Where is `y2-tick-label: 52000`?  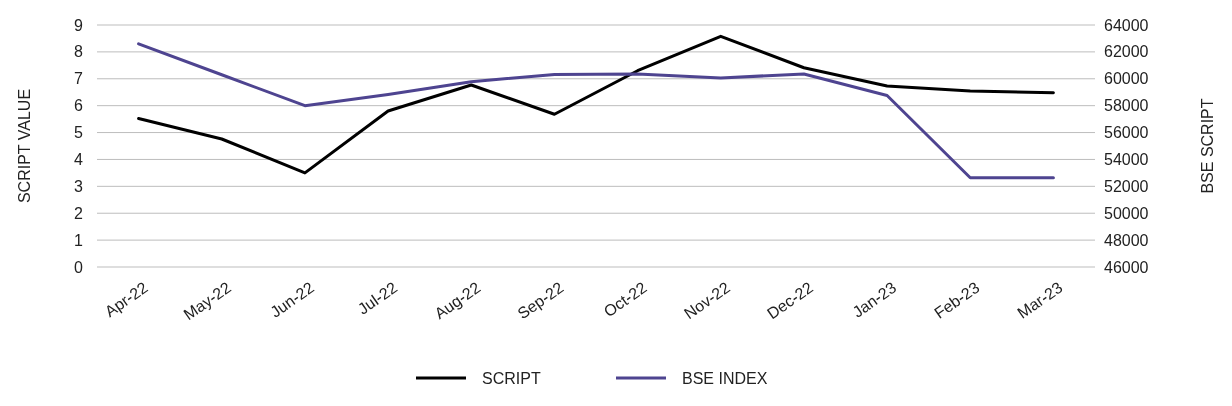 y2-tick-label: 52000 is located at coordinates (1126, 186).